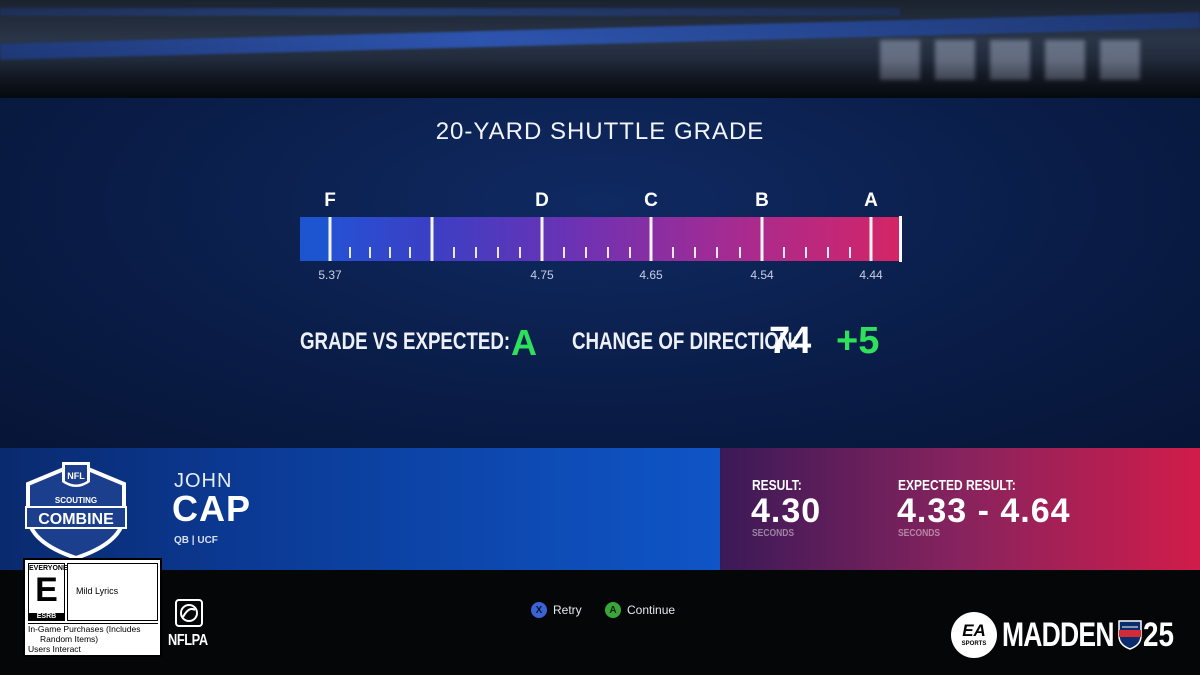  I want to click on esrb-brand: ESRB, so click(46, 616).